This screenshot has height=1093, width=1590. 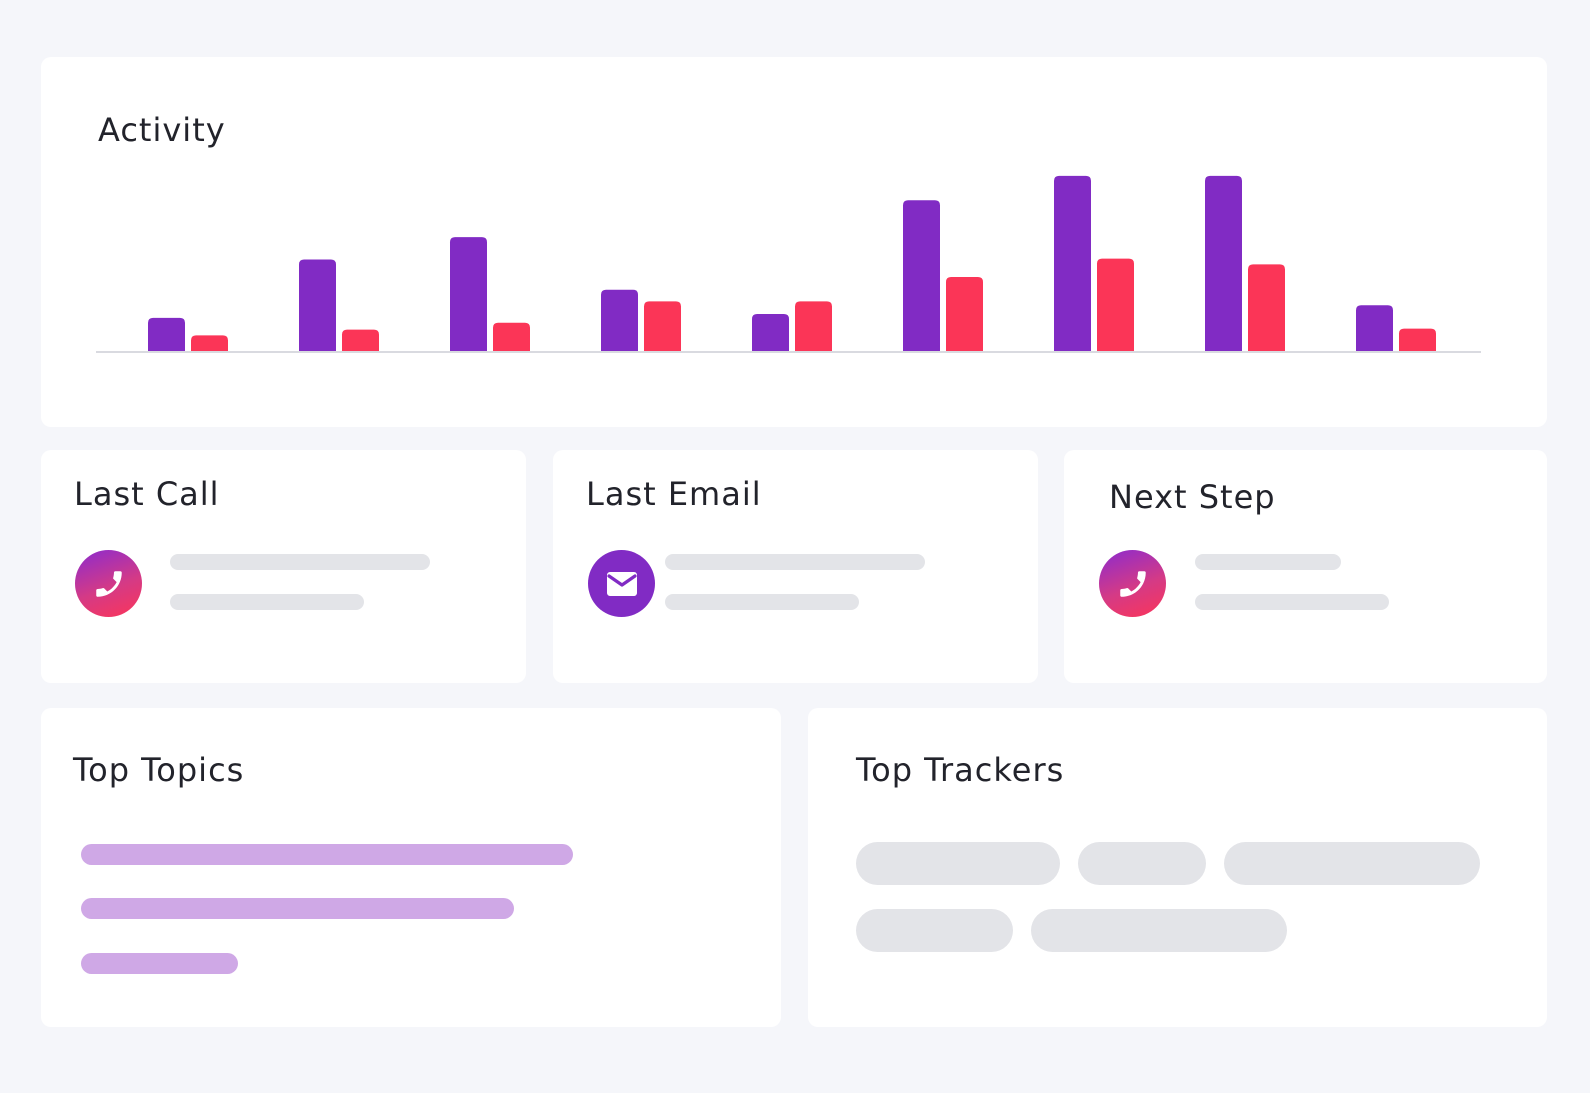 What do you see at coordinates (159, 770) in the screenshot?
I see `top-topics-title: Top Topics` at bounding box center [159, 770].